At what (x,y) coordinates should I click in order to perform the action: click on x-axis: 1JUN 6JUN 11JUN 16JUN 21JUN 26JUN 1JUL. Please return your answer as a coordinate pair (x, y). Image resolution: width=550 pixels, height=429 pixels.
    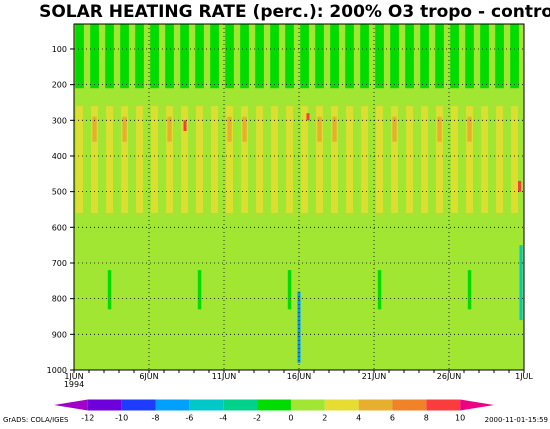
    Looking at the image, I should click on (298, 375).